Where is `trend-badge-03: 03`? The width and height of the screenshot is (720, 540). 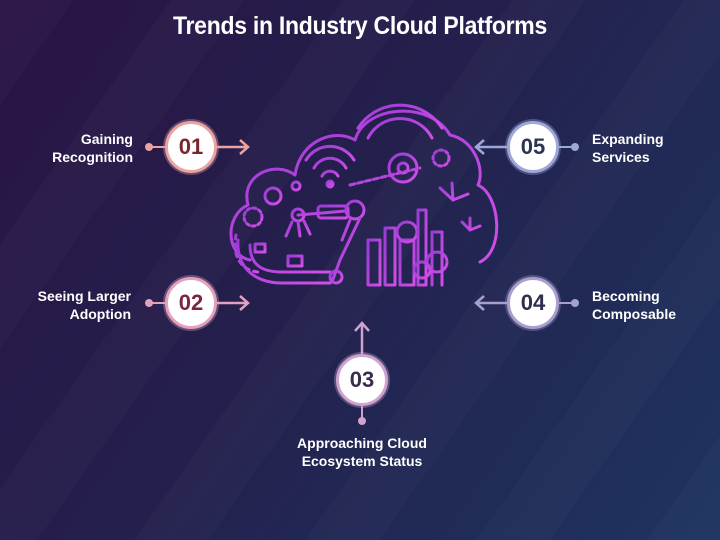
trend-badge-03: 03 is located at coordinates (362, 380).